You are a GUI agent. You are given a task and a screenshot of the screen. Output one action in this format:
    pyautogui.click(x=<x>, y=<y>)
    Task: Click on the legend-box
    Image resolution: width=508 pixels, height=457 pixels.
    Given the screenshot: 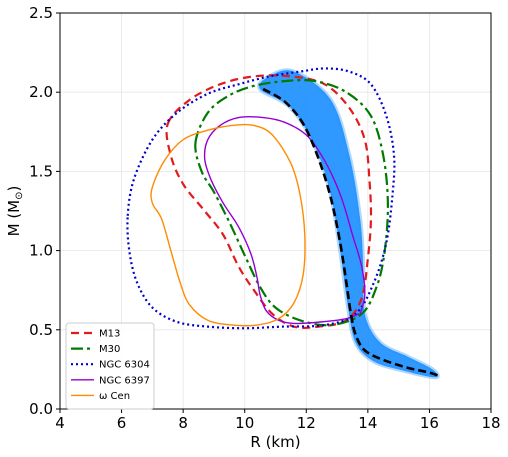 What is the action you would take?
    pyautogui.click(x=110, y=366)
    